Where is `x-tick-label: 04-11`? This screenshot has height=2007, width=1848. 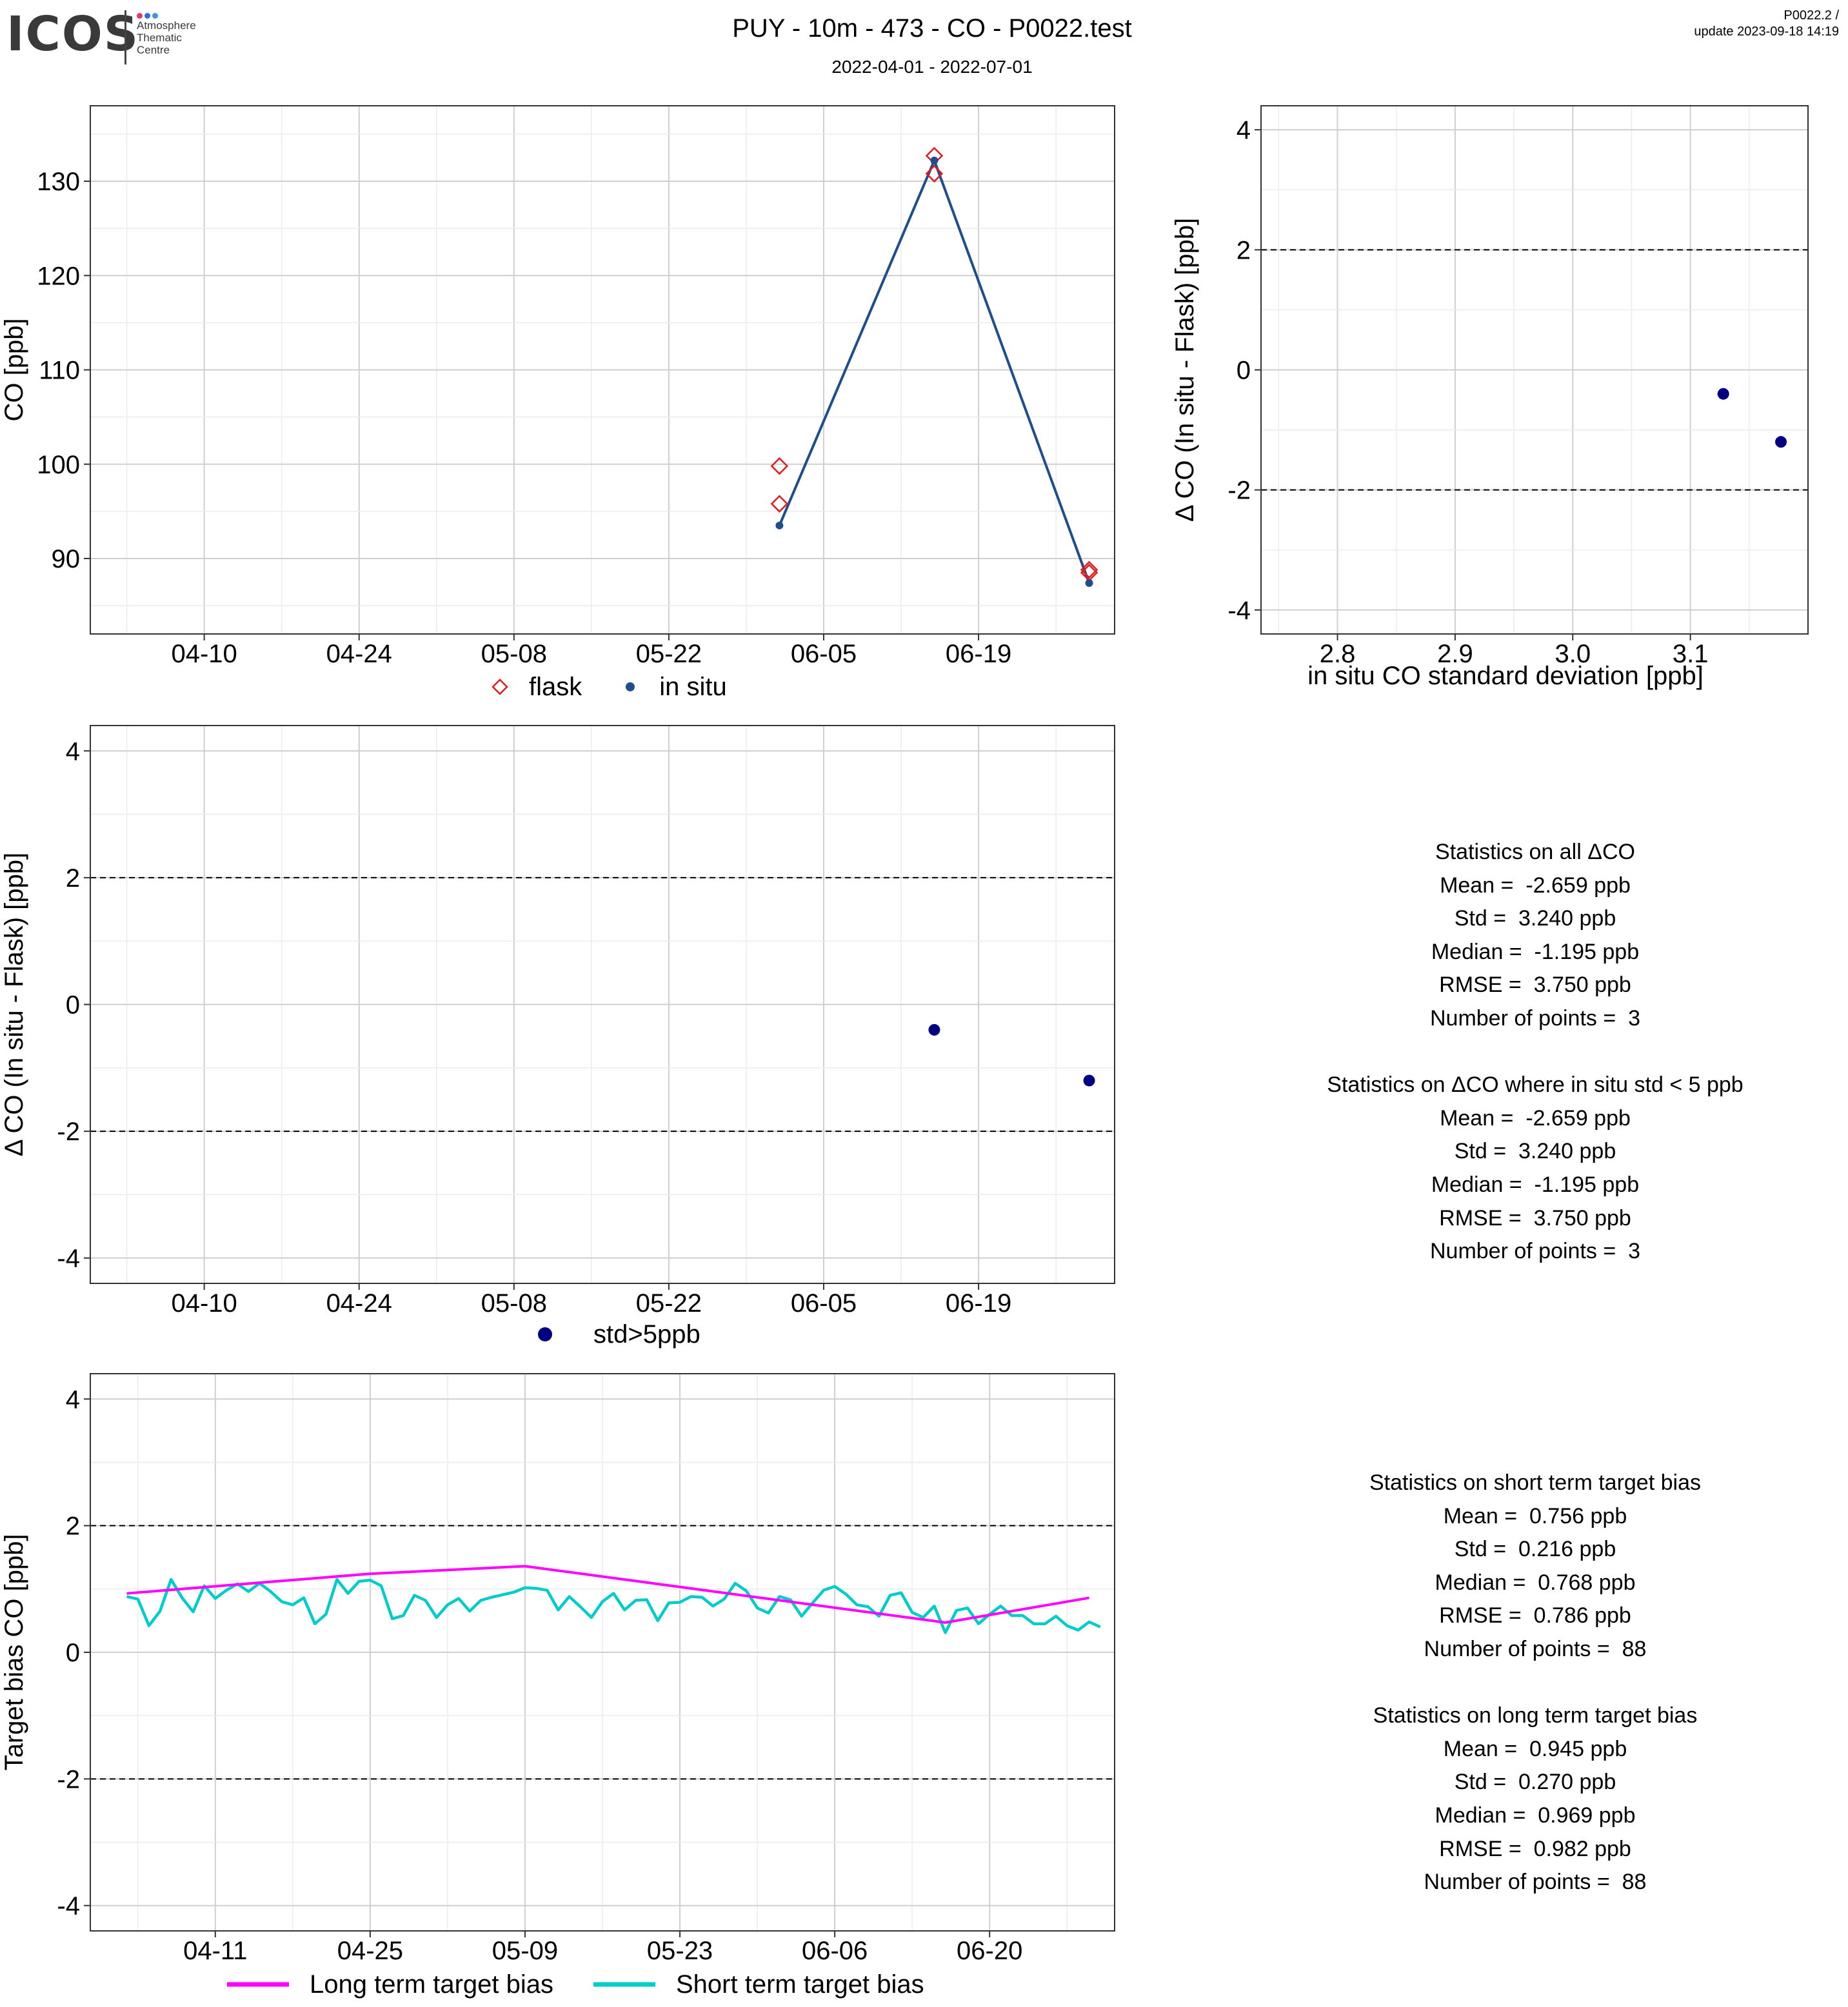
x-tick-label: 04-11 is located at coordinates (215, 1951).